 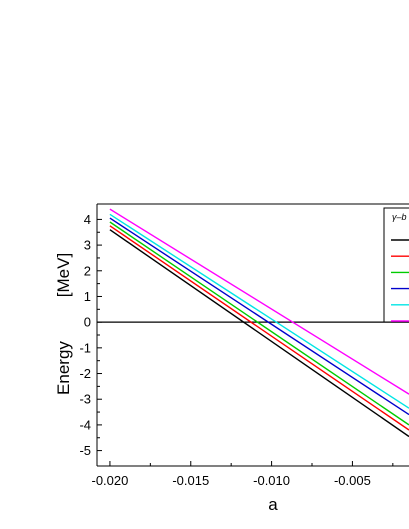 What do you see at coordinates (400, 280) in the screenshot?
I see `legend-items` at bounding box center [400, 280].